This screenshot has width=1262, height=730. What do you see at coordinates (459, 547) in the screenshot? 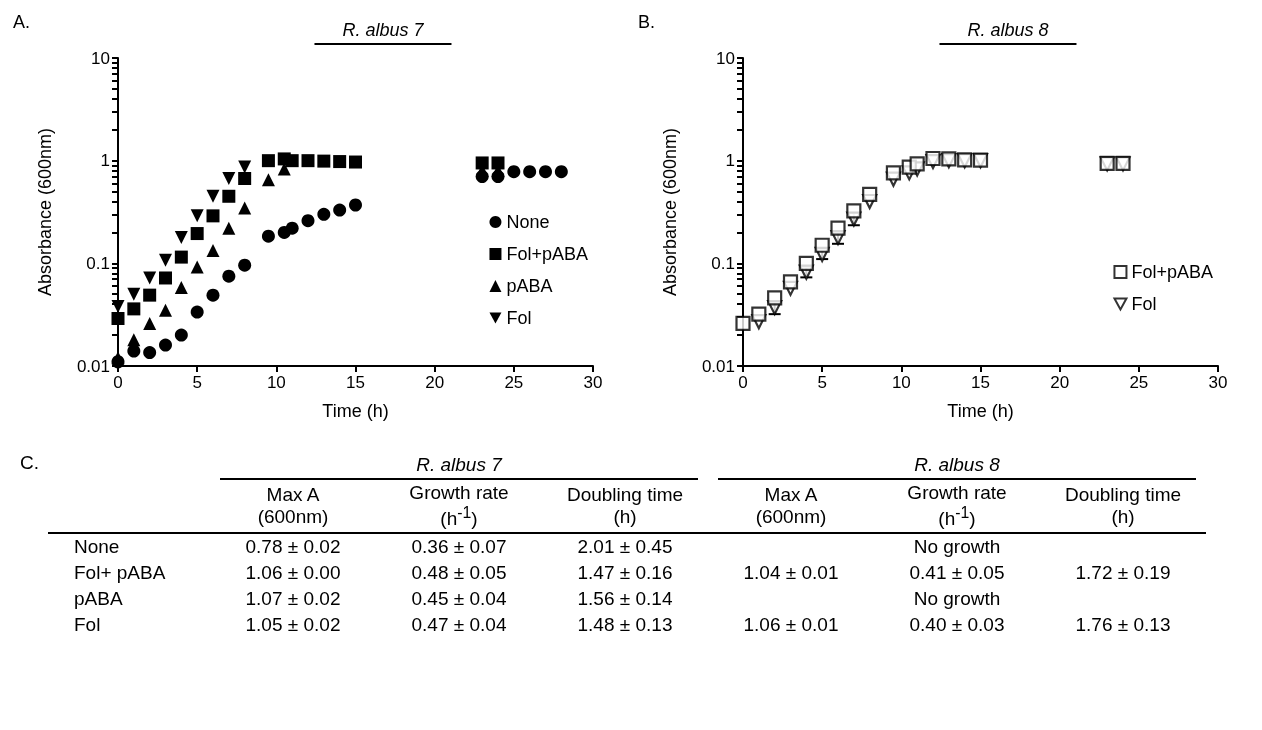
I see `text: 0.36 ± 0.07` at bounding box center [459, 547].